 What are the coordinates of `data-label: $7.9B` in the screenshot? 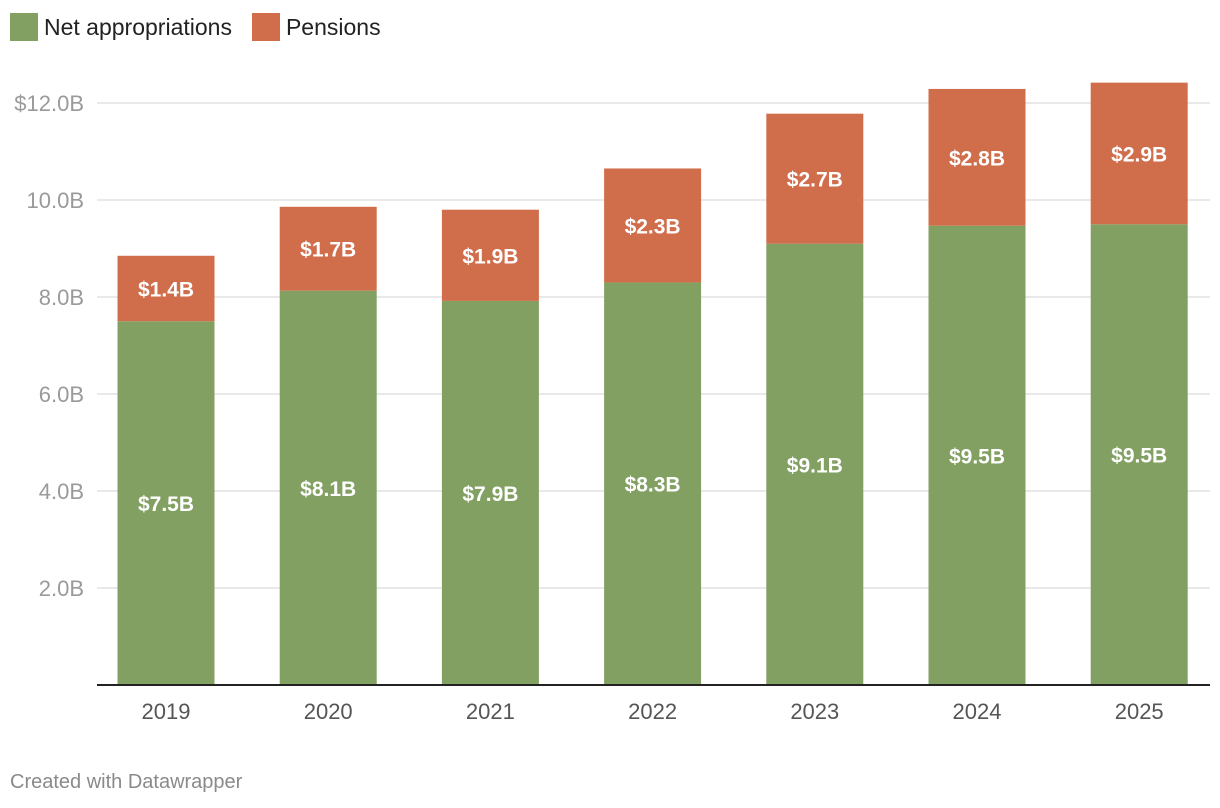 It's located at (490, 494).